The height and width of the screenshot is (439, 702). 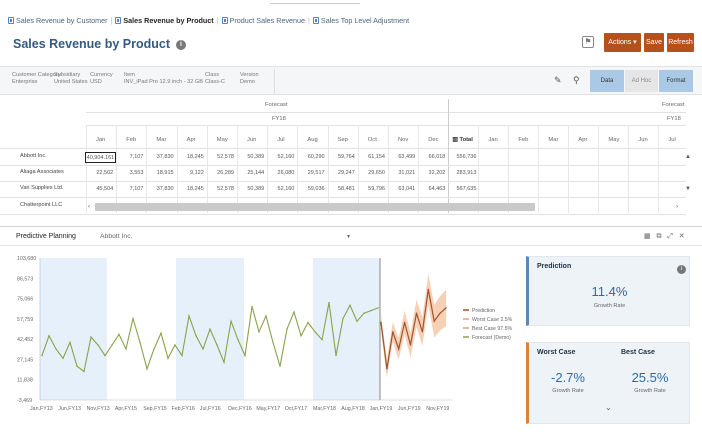 What do you see at coordinates (346, 173) in the screenshot?
I see `grid-cell: 29,247` at bounding box center [346, 173].